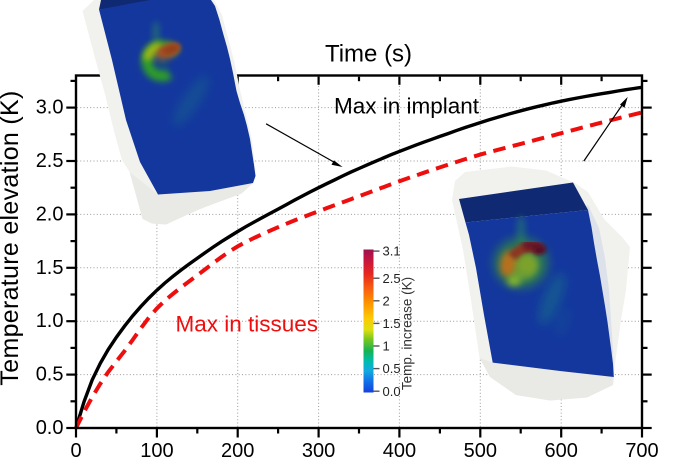 The height and width of the screenshot is (460, 700). Describe the element at coordinates (156, 450) in the screenshot. I see `svg-text: 100` at that location.